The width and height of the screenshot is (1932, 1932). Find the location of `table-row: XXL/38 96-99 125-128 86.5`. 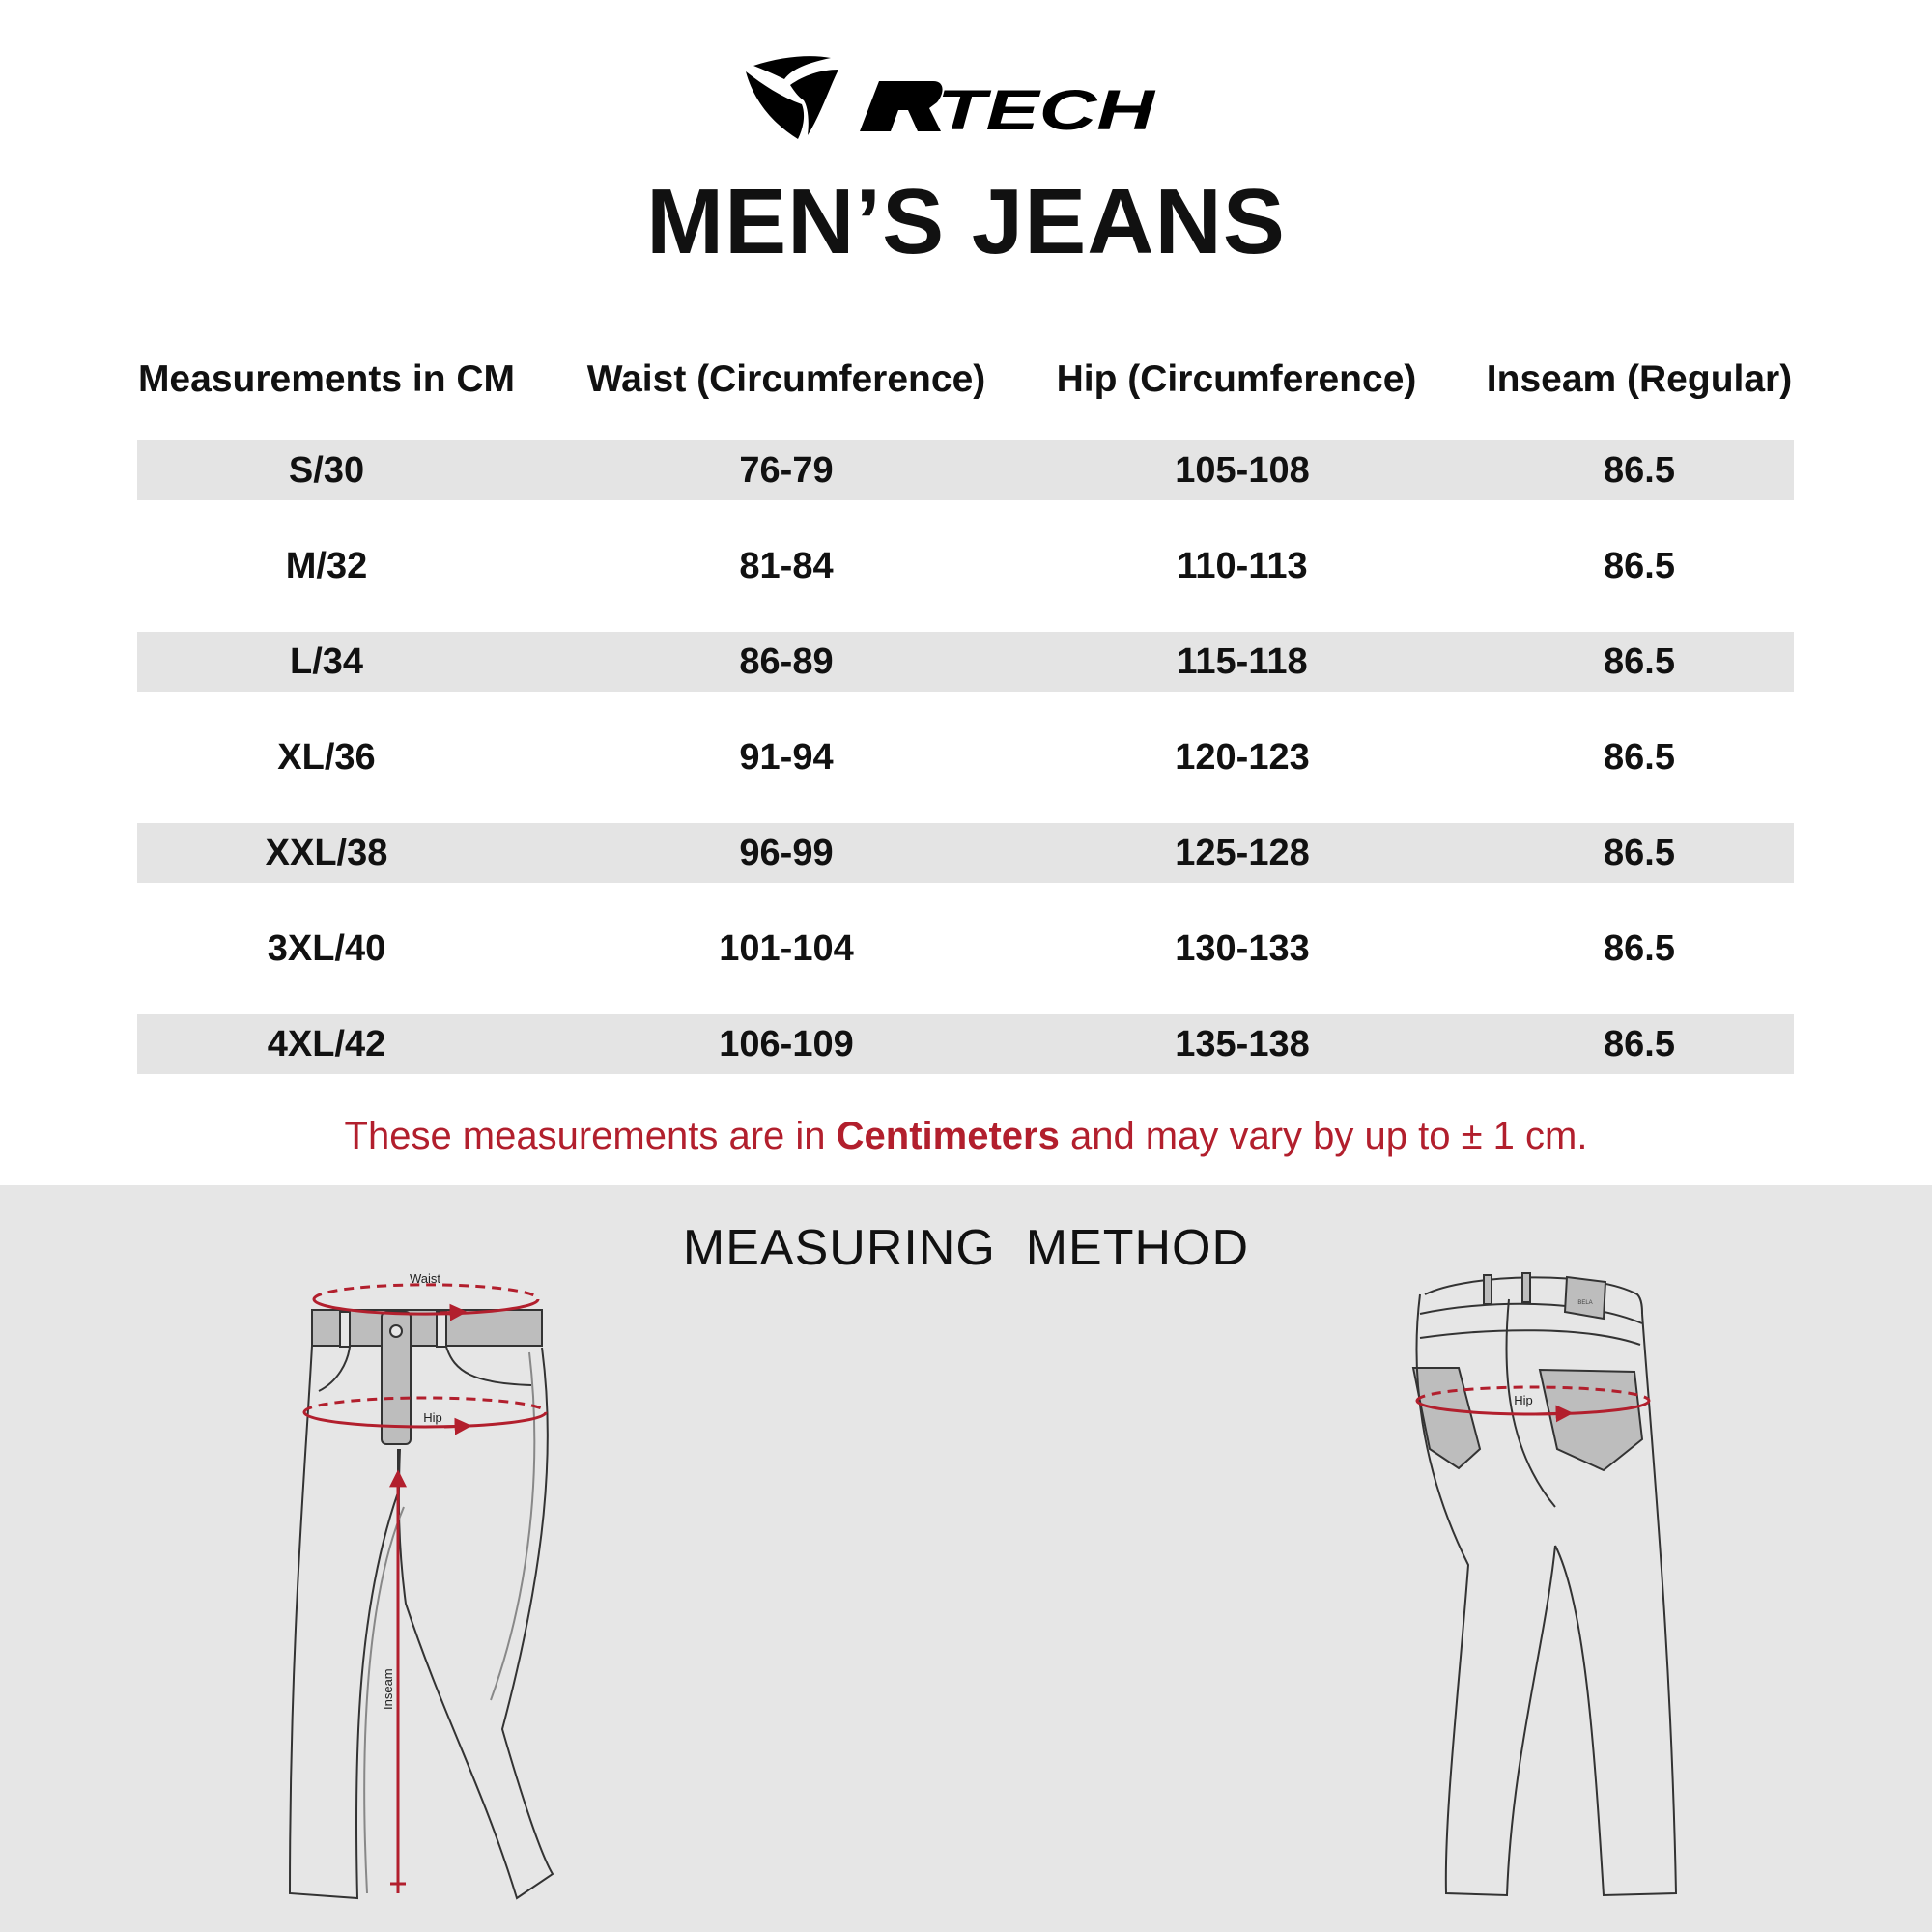

table-row: XXL/38 96-99 125-128 86.5 is located at coordinates (965, 853).